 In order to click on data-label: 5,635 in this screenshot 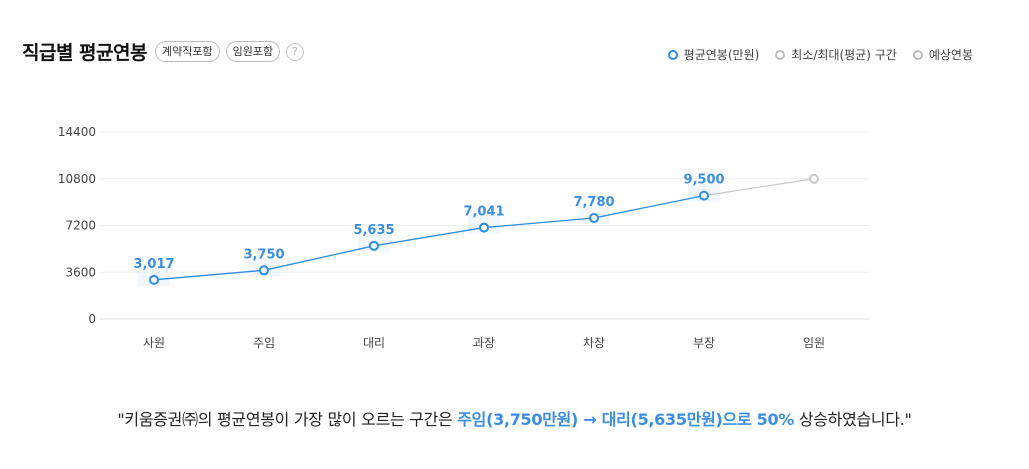, I will do `click(373, 230)`.